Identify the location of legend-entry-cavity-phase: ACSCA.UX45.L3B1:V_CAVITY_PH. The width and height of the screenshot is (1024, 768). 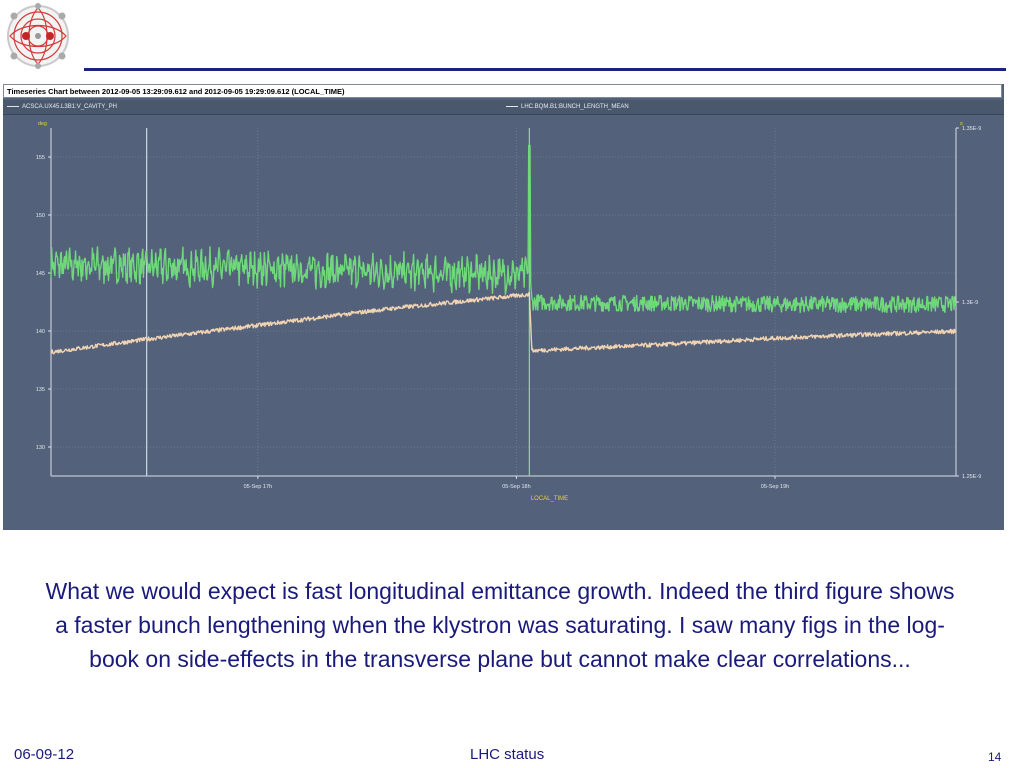
(62, 107).